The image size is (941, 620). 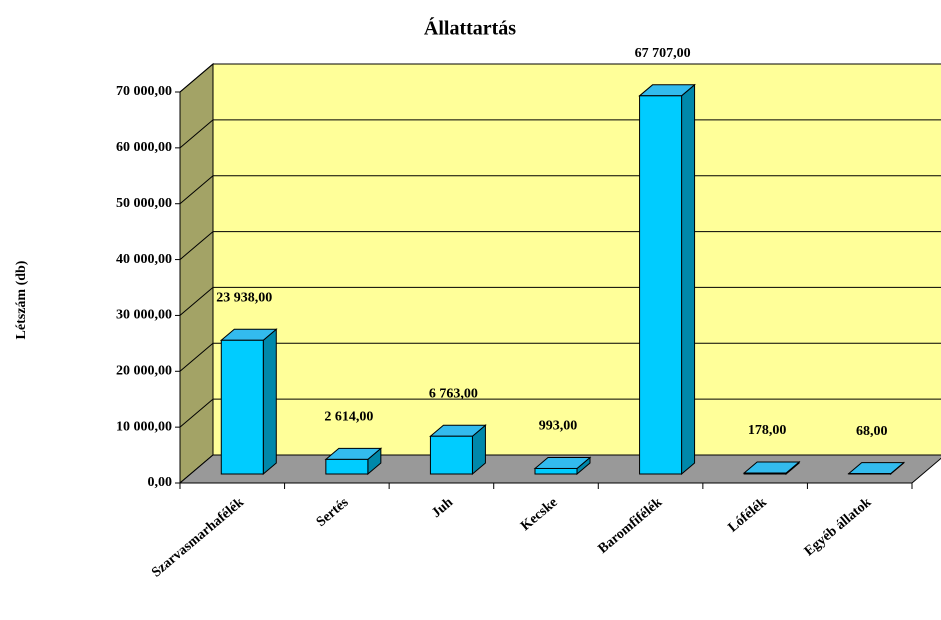 What do you see at coordinates (144, 147) in the screenshot?
I see `y-tick-label: 60 000,00` at bounding box center [144, 147].